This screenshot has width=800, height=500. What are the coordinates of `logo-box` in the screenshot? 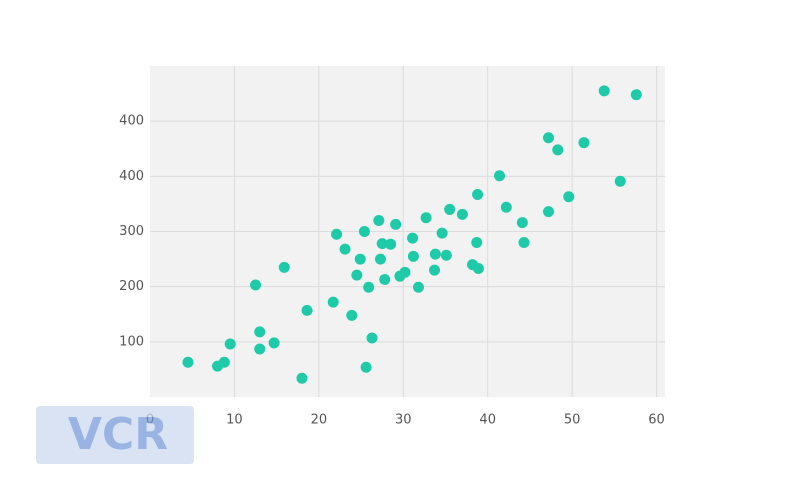 It's located at (115, 435).